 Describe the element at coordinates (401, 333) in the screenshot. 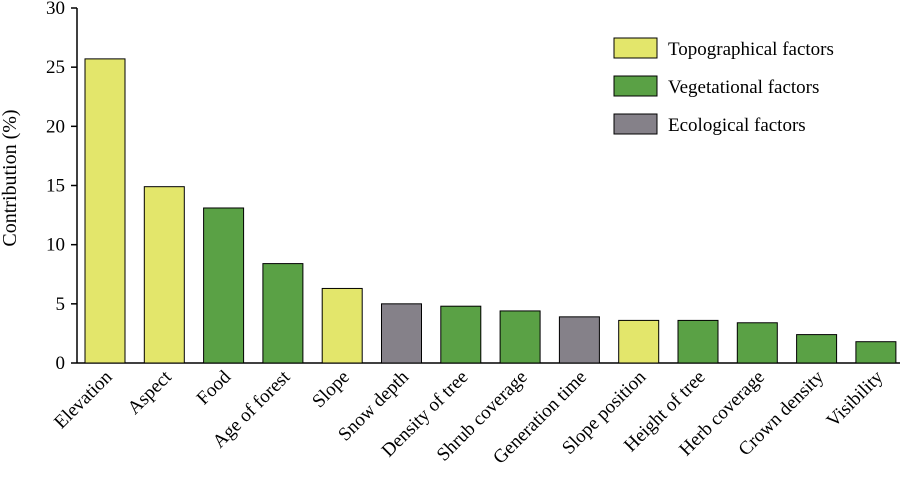

I see `bar-snow-depth` at that location.